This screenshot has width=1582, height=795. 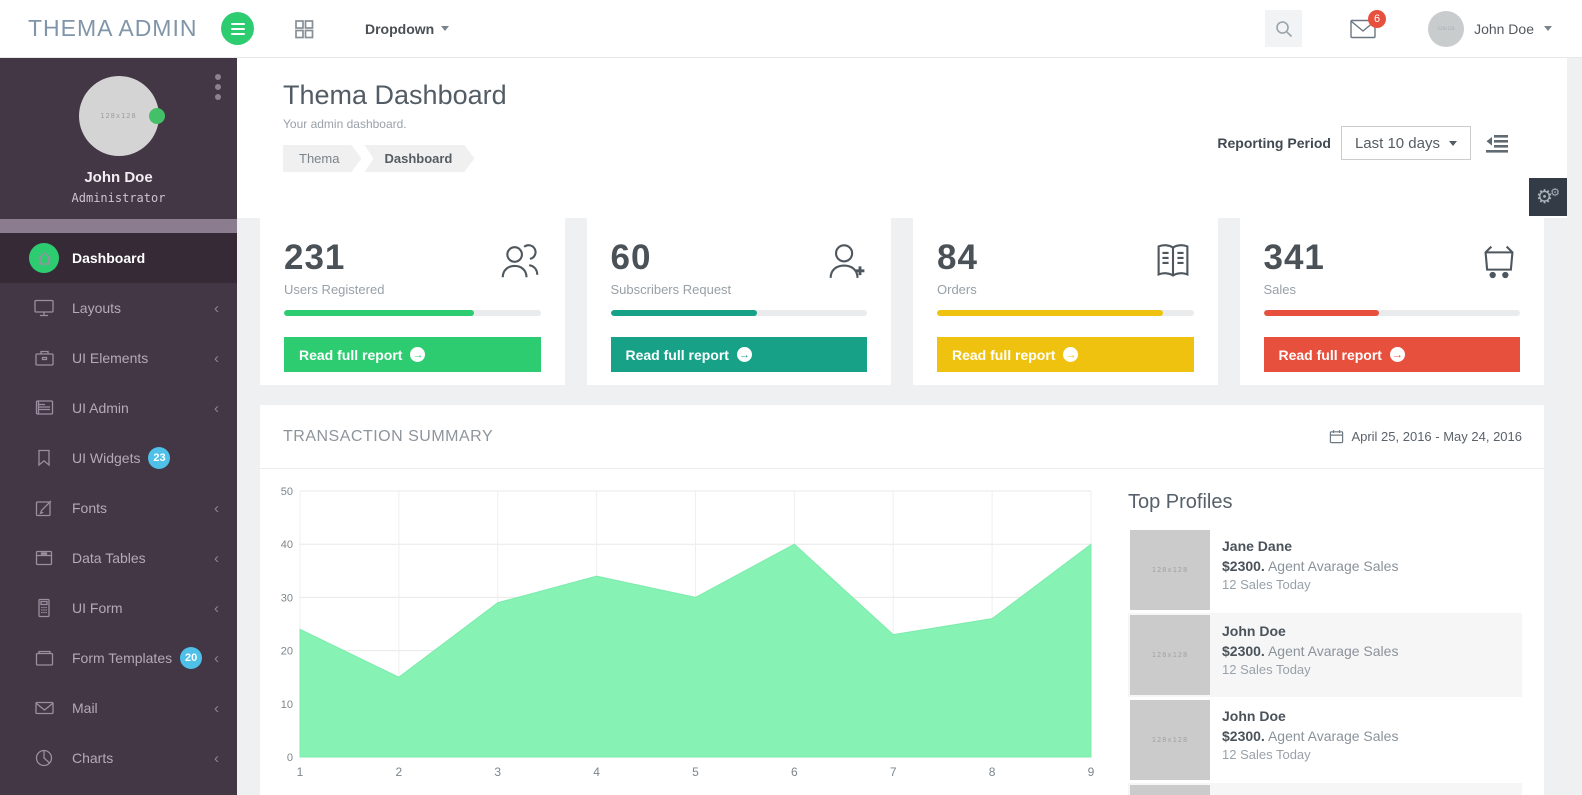 I want to click on stat-value: 341, so click(x=1294, y=257).